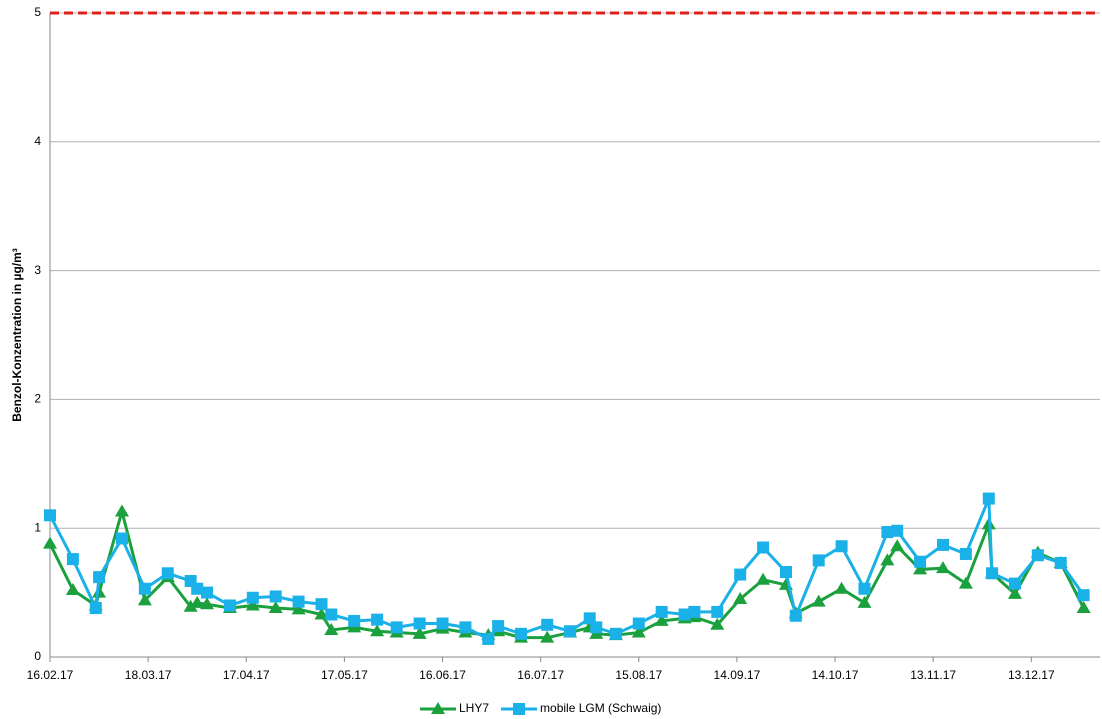 This screenshot has width=1102, height=719. What do you see at coordinates (246, 675) in the screenshot?
I see `x-tick-label: 17.04.17` at bounding box center [246, 675].